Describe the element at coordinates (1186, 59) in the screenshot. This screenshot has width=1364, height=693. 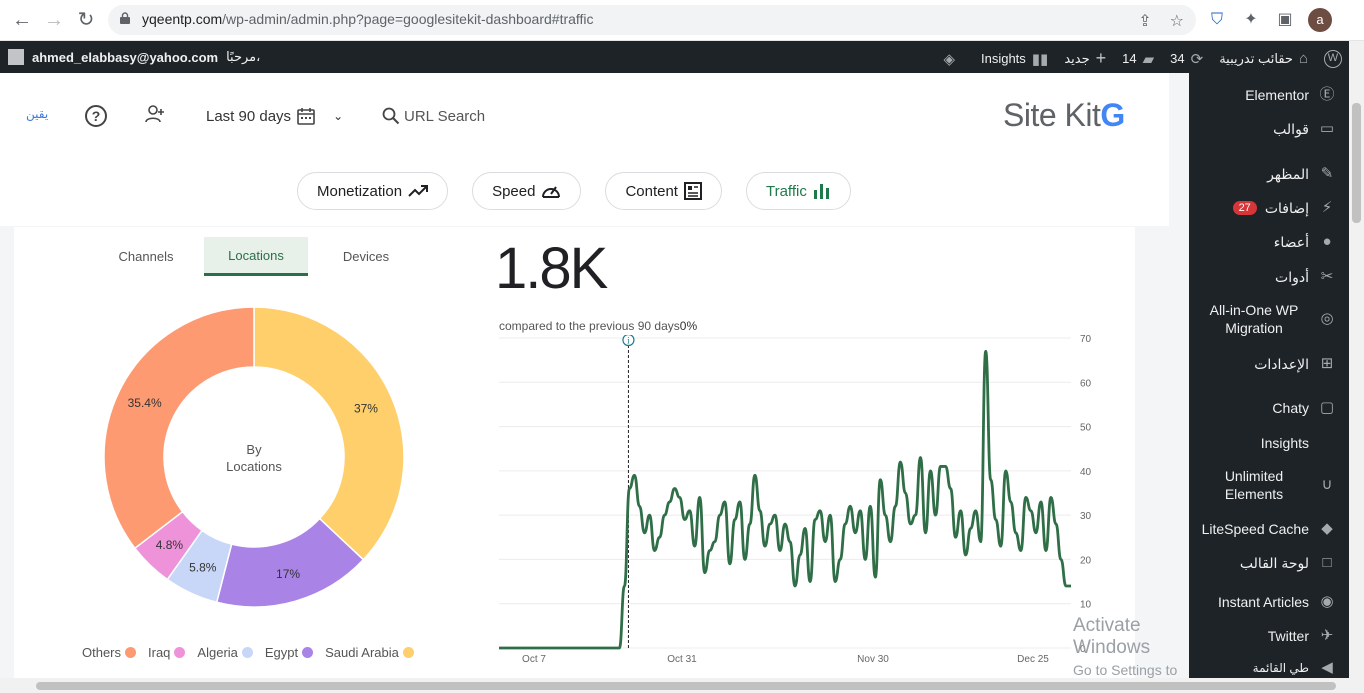
I see `updates-menu: 34 ⟳` at that location.